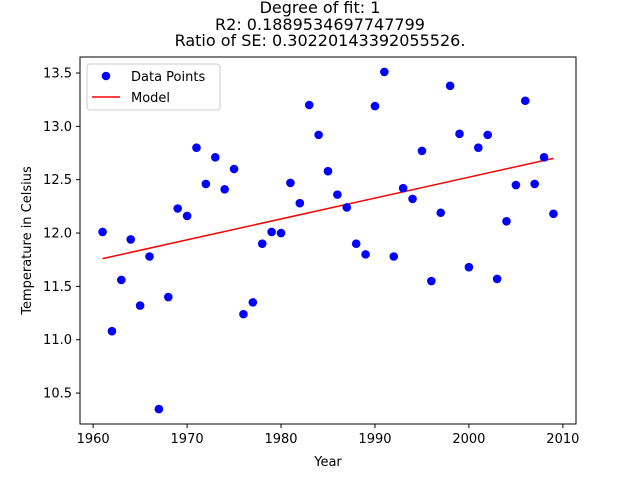  Describe the element at coordinates (57, 127) in the screenshot. I see `y-tick-label: 13.0` at that location.